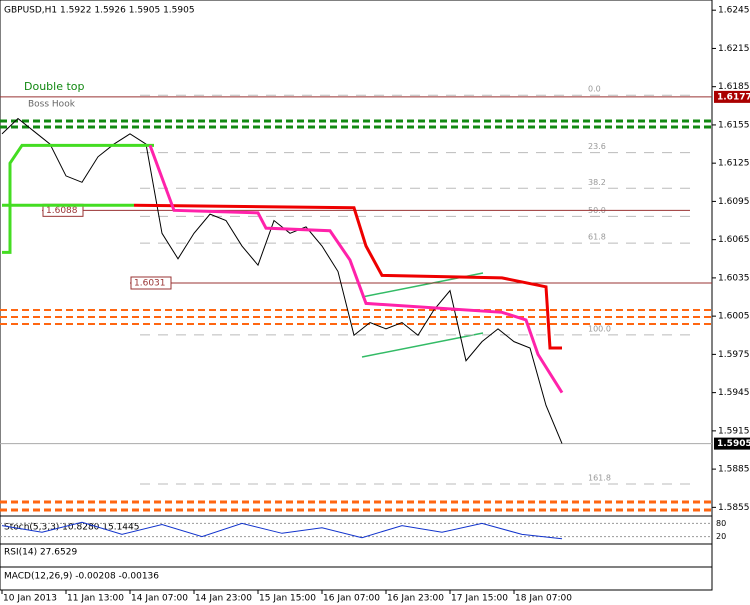 This screenshot has height=605, width=750. I want to click on y-tick-label: 1.5855, so click(734, 508).